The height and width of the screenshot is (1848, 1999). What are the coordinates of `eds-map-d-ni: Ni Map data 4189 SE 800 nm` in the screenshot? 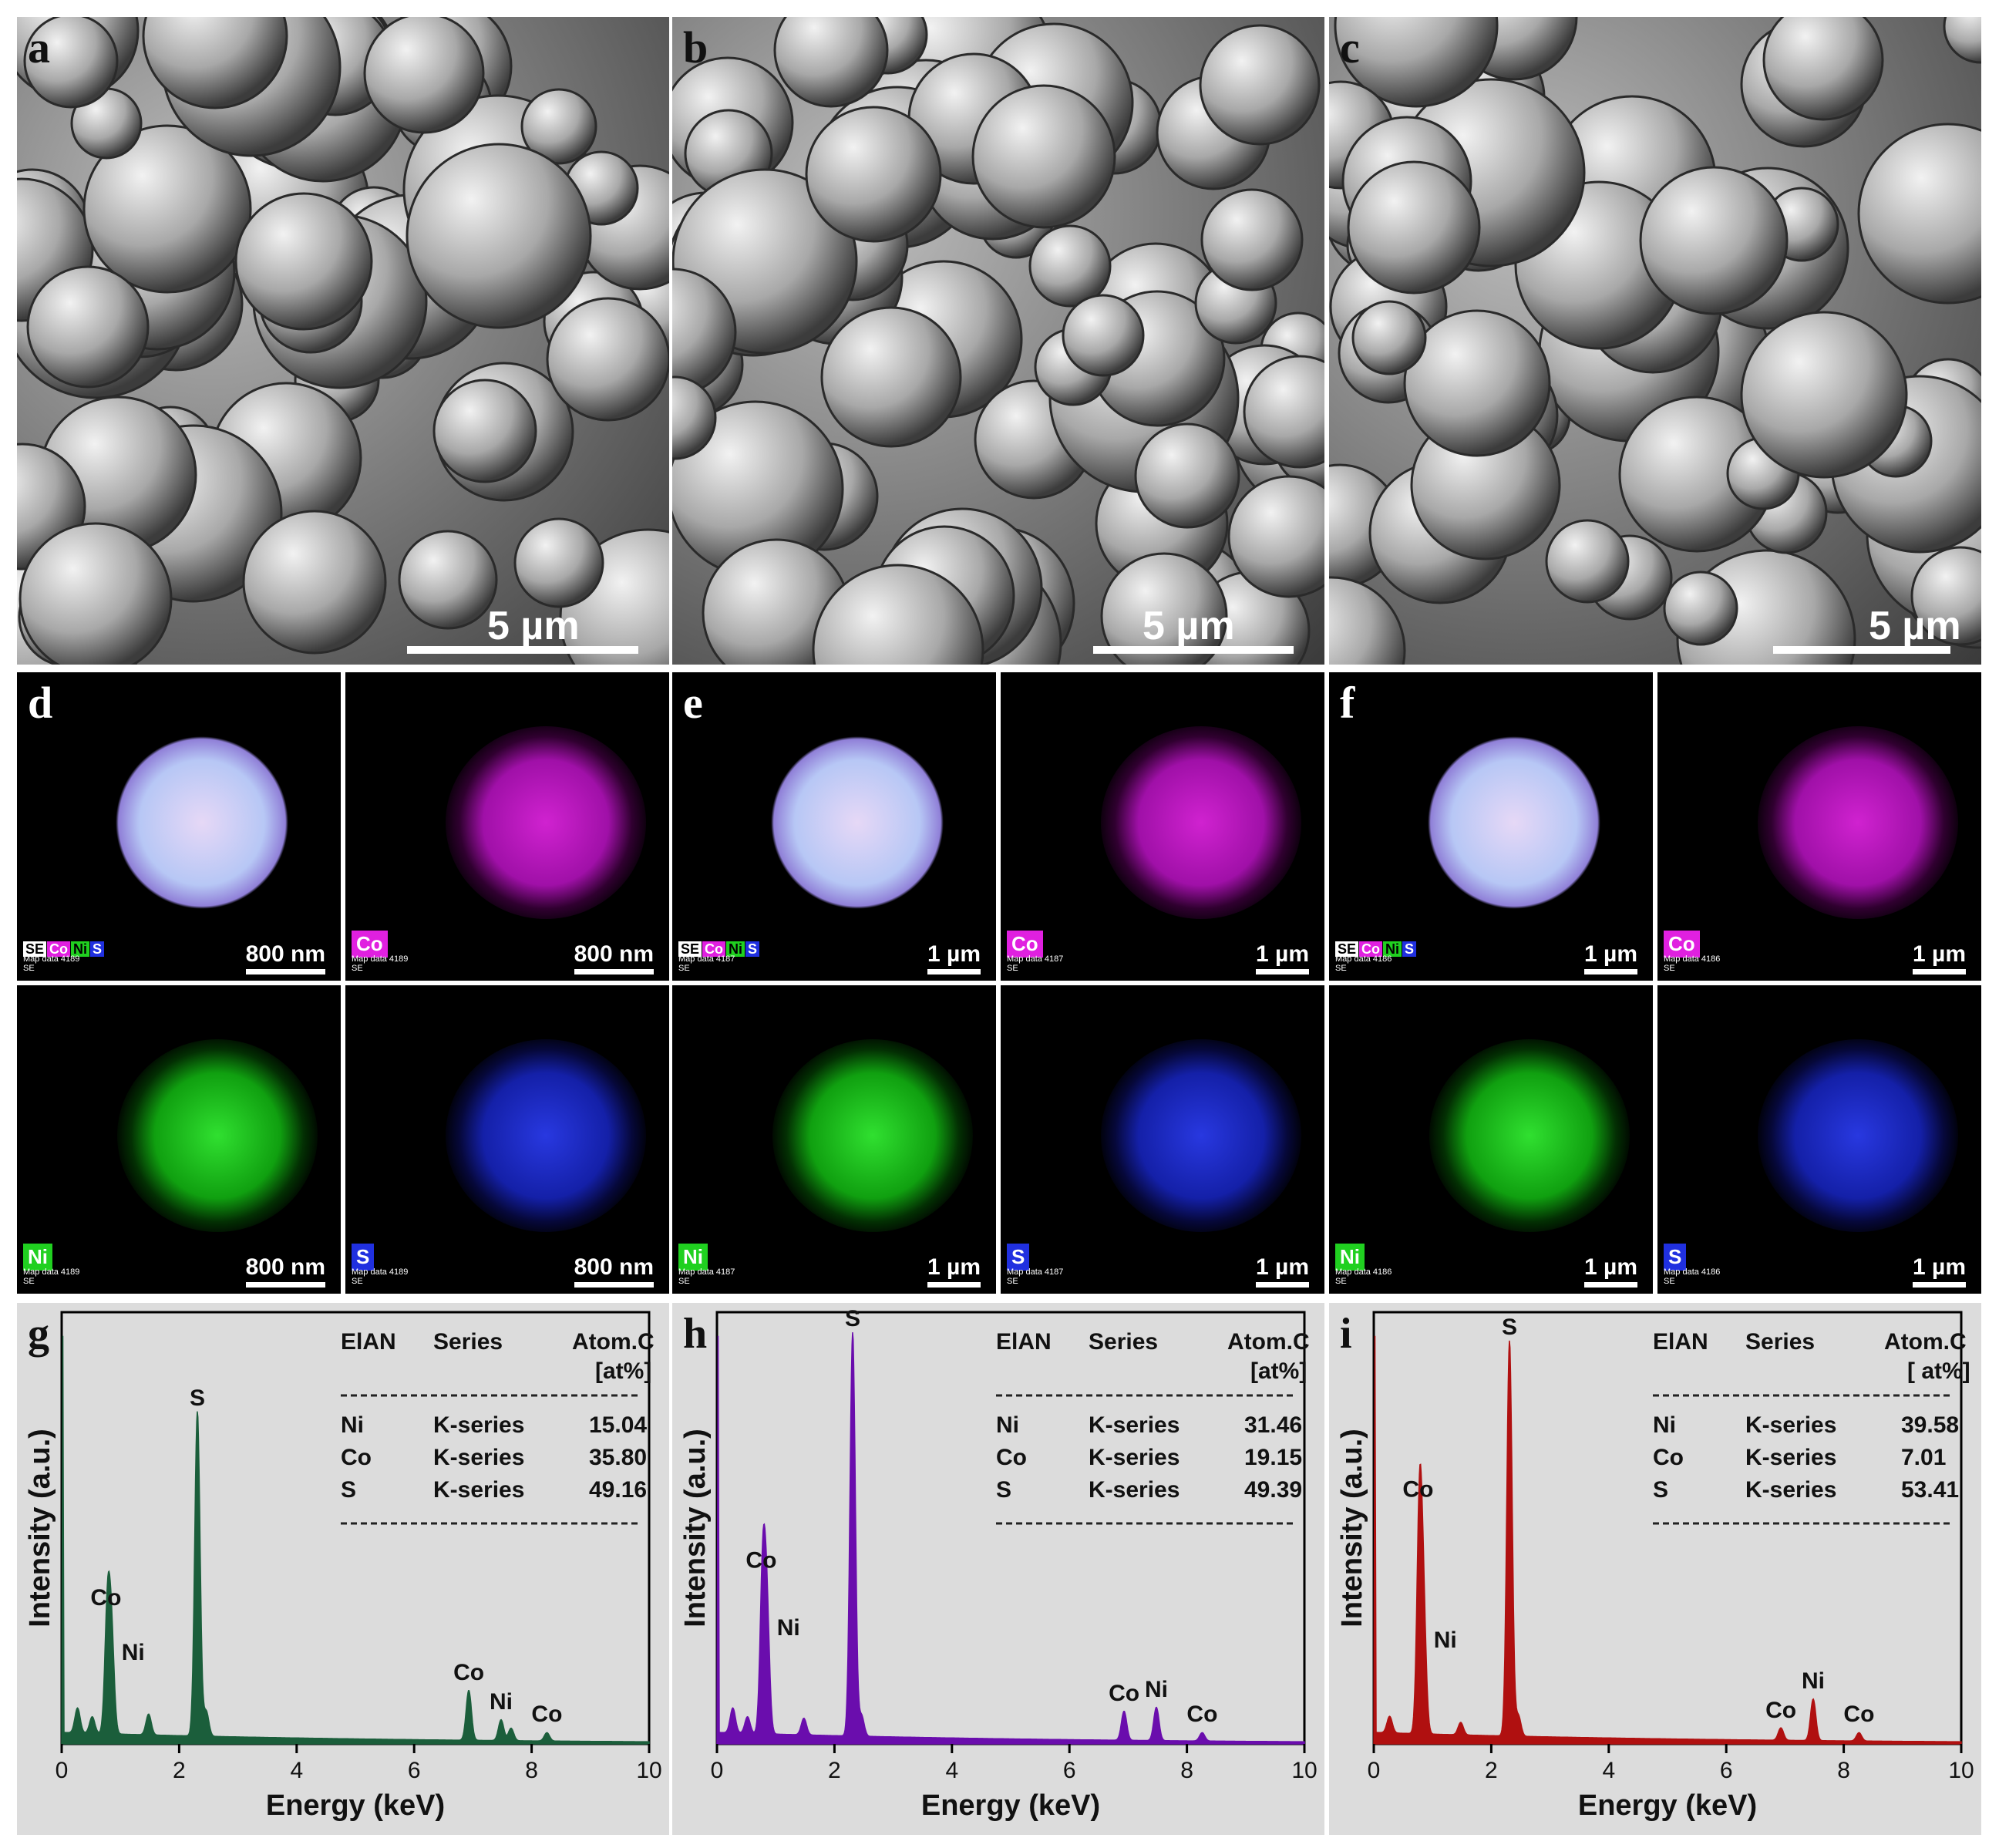 It's located at (179, 1139).